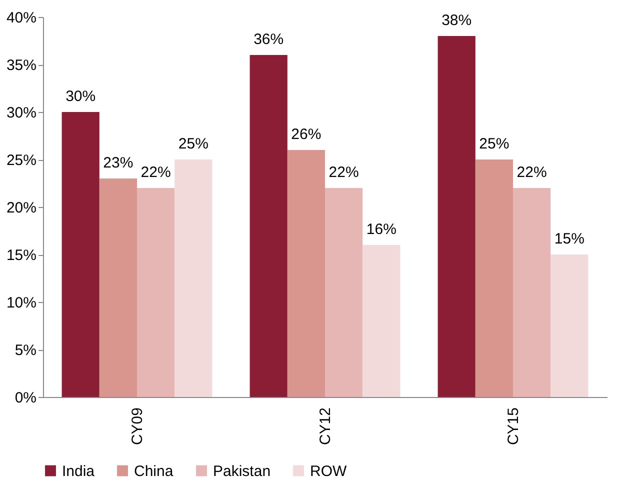 The image size is (617, 484). Describe the element at coordinates (21, 65) in the screenshot. I see `y-tick-label: 35%` at that location.